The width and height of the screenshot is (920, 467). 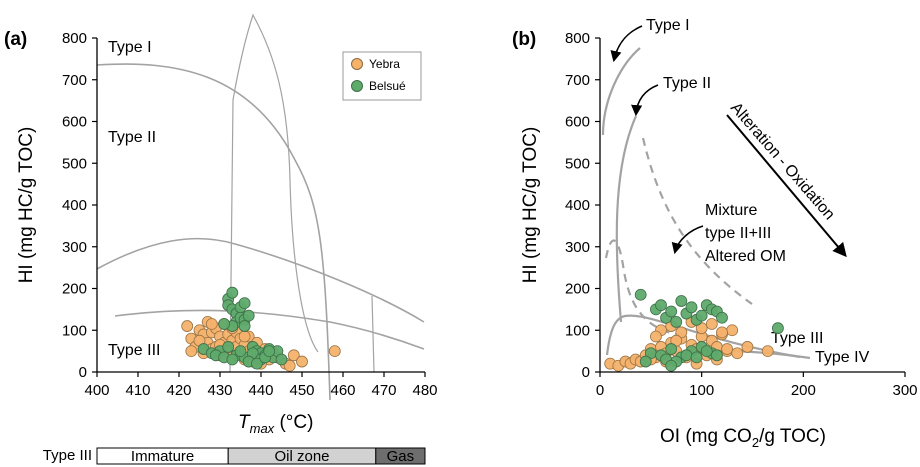 What do you see at coordinates (301, 456) in the screenshot?
I see `maturity-zone-label: Oil zone` at bounding box center [301, 456].